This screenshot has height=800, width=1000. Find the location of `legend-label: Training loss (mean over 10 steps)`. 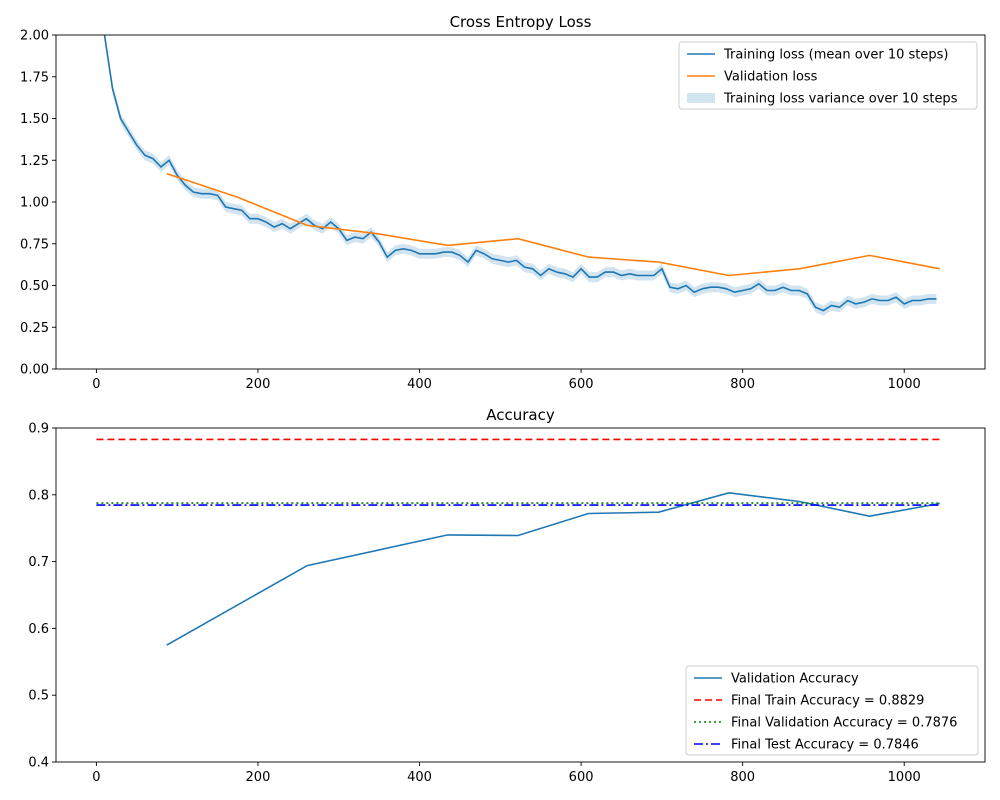

legend-label: Training loss (mean over 10 steps) is located at coordinates (836, 55).